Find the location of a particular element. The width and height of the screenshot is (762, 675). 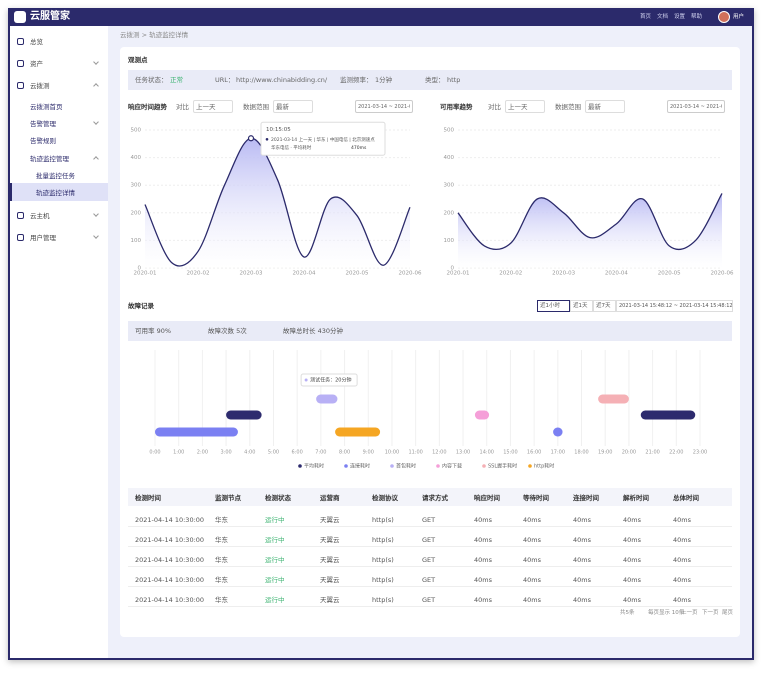

menu-item: 批量监控任务 is located at coordinates (55, 176).